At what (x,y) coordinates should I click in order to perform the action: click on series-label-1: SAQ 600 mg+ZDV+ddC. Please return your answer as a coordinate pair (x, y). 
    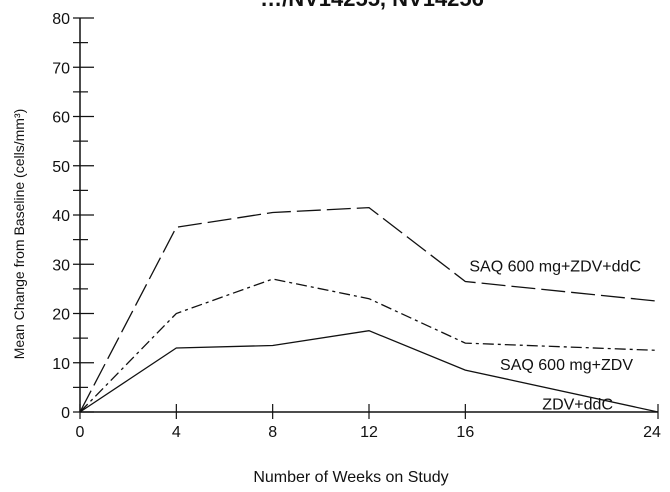
    Looking at the image, I should click on (555, 267).